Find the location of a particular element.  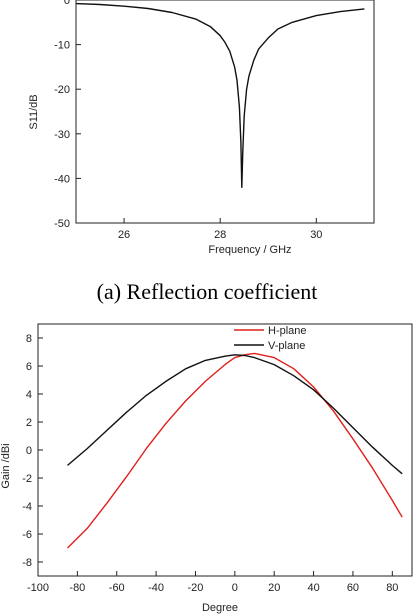

caption-reflection-coefficient: (a) Reflection coefficient is located at coordinates (207, 291).